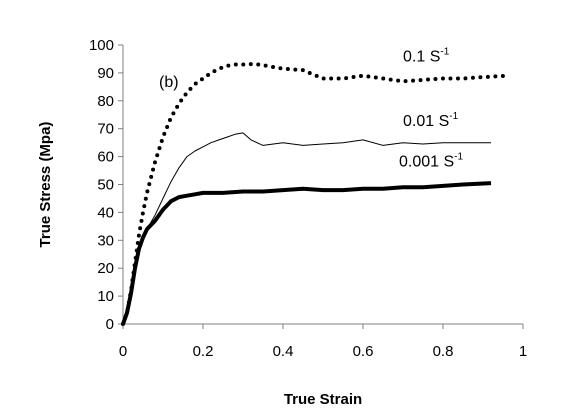 Image resolution: width=576 pixels, height=420 pixels. Describe the element at coordinates (323, 399) in the screenshot. I see `x-axis-title: True Strain` at that location.